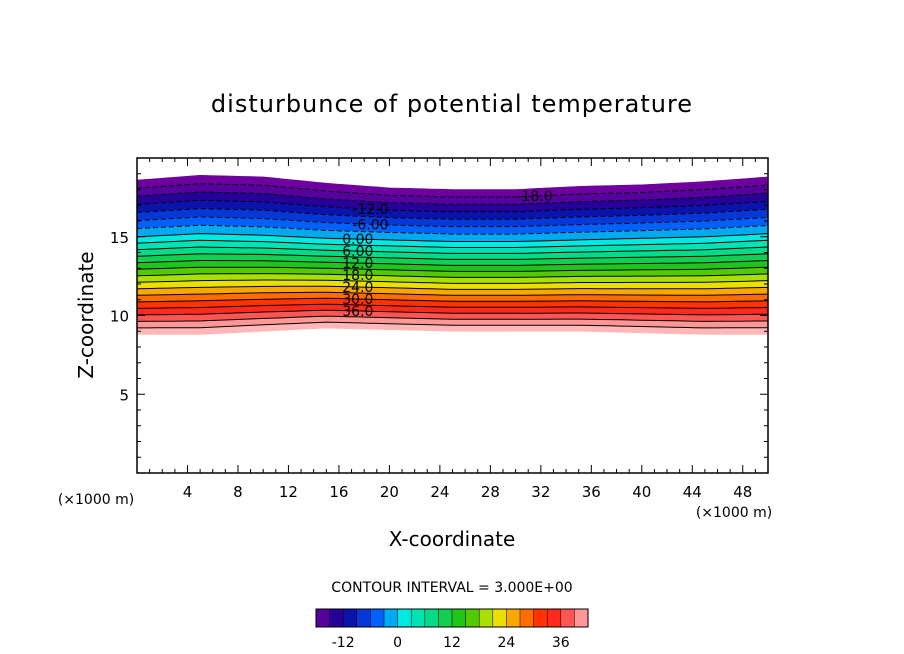 Image resolution: width=904 pixels, height=654 pixels. What do you see at coordinates (452, 629) in the screenshot?
I see `colorbar: -12 0 12 24 36` at bounding box center [452, 629].